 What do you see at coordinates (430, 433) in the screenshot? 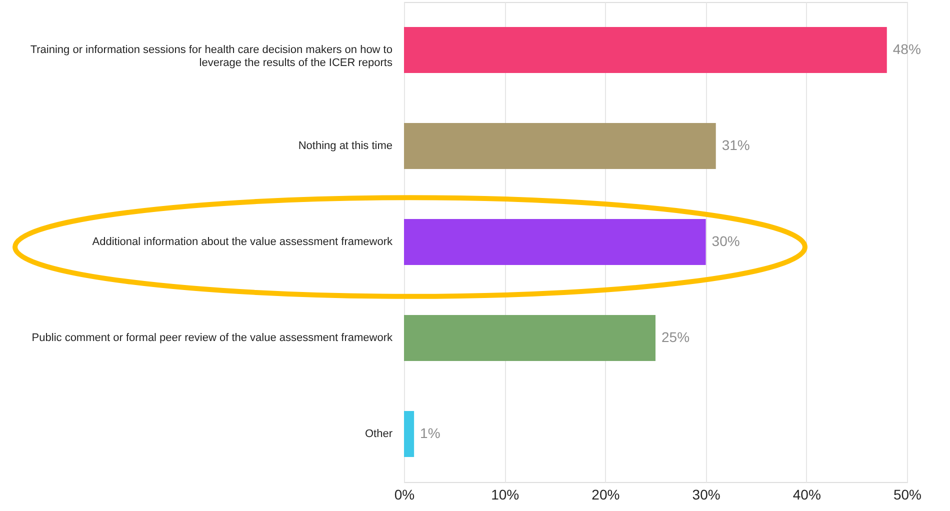
I see `data-label: 1%` at bounding box center [430, 433].